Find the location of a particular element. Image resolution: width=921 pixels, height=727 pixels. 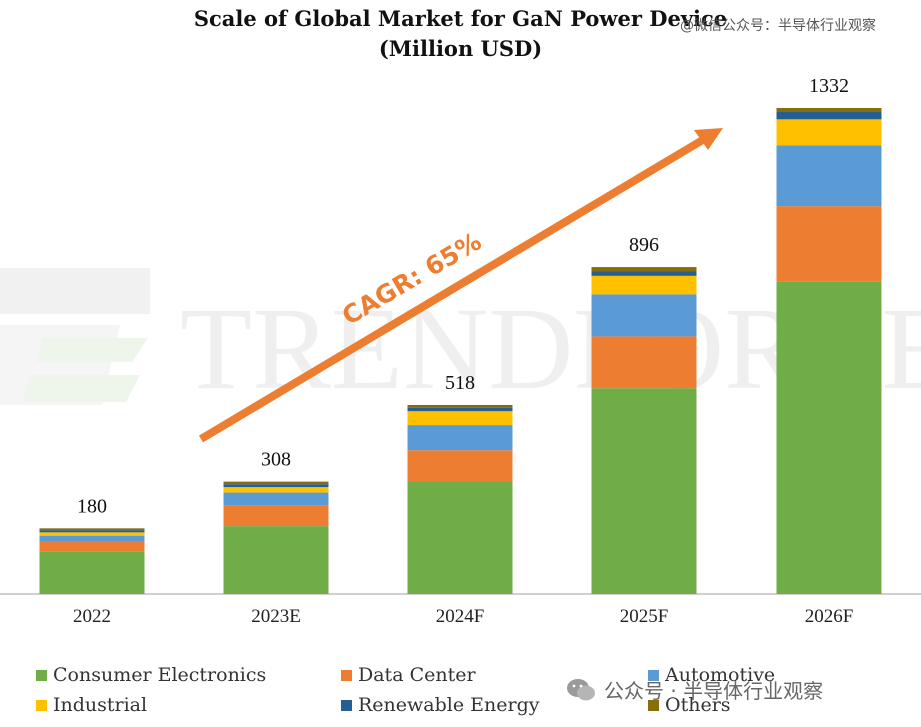

watermark-bottom: 公众号 · 半导体行业观察 is located at coordinates (694, 689).